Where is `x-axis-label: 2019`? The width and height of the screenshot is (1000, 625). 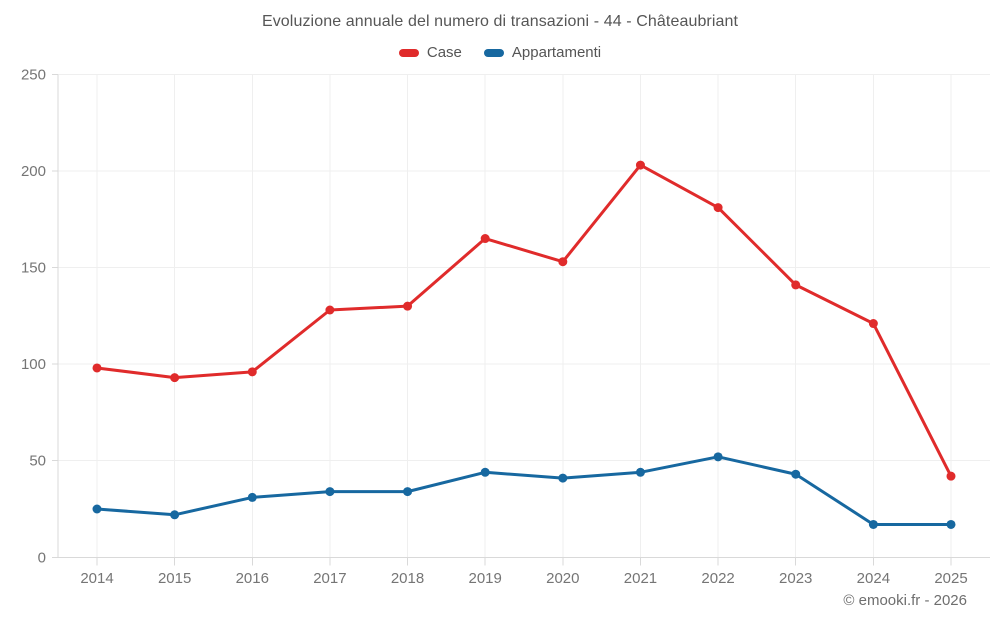 x-axis-label: 2019 is located at coordinates (484, 578).